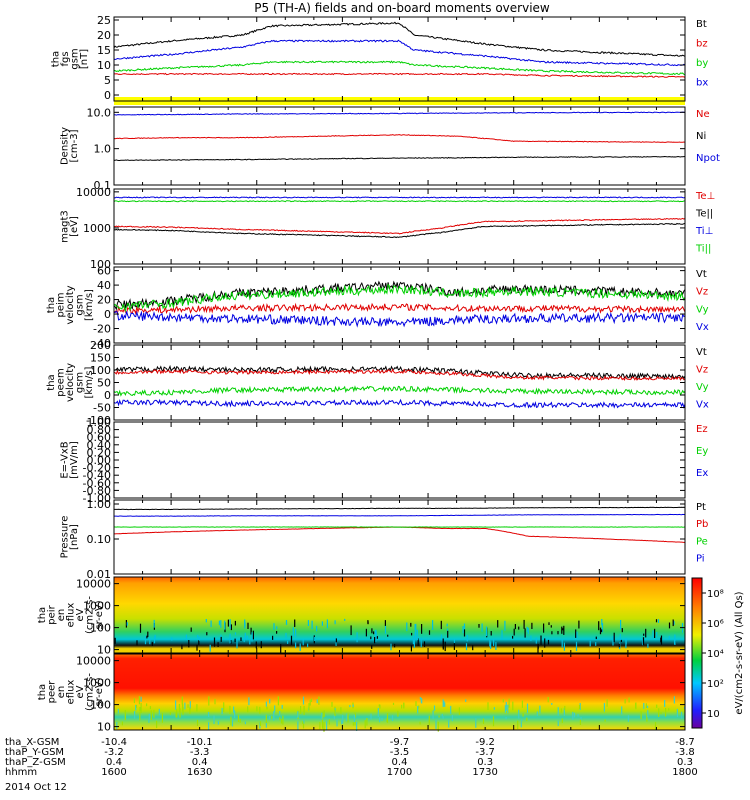 The image size is (750, 800). What do you see at coordinates (399, 374) in the screenshot?
I see `series-line-Vz` at bounding box center [399, 374].